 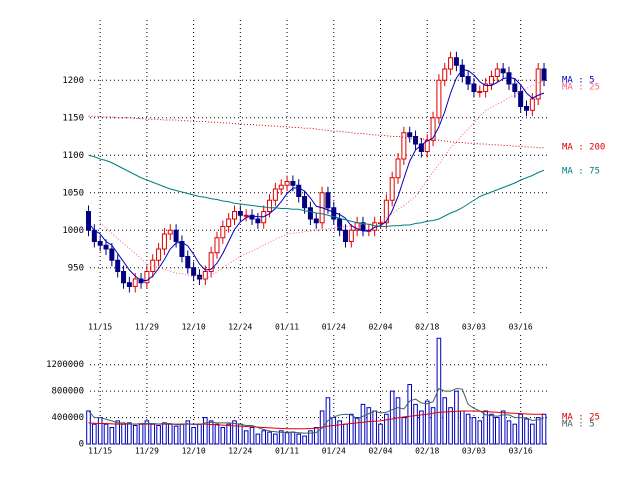 I want to click on y-tick-label: 1150, so click(x=73, y=118).